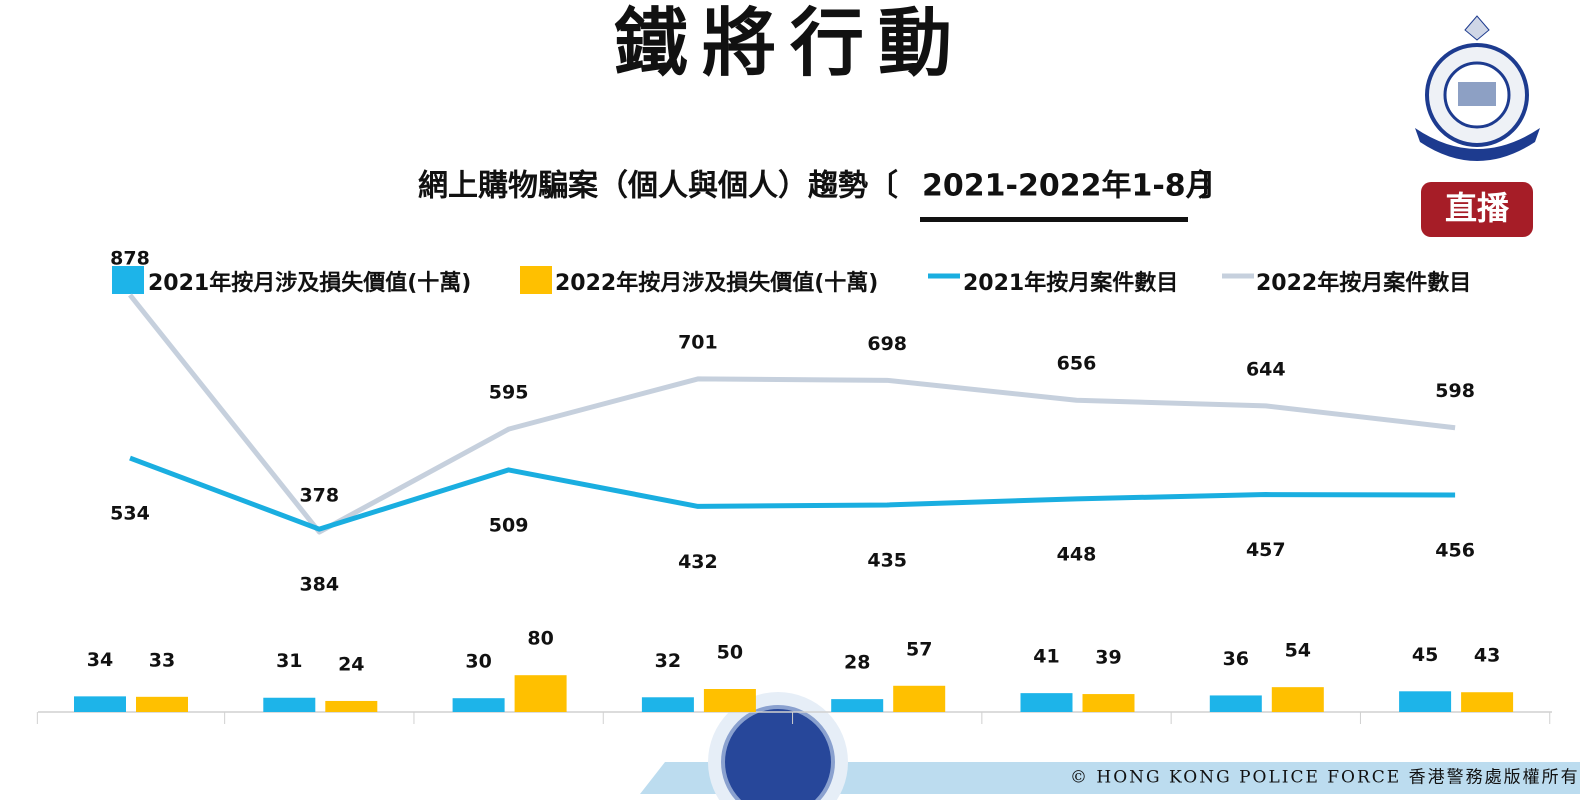 This screenshot has height=800, width=1580. What do you see at coordinates (1069, 186) in the screenshot?
I see `subtitle-period: 2021-2022年1-8月` at bounding box center [1069, 186].